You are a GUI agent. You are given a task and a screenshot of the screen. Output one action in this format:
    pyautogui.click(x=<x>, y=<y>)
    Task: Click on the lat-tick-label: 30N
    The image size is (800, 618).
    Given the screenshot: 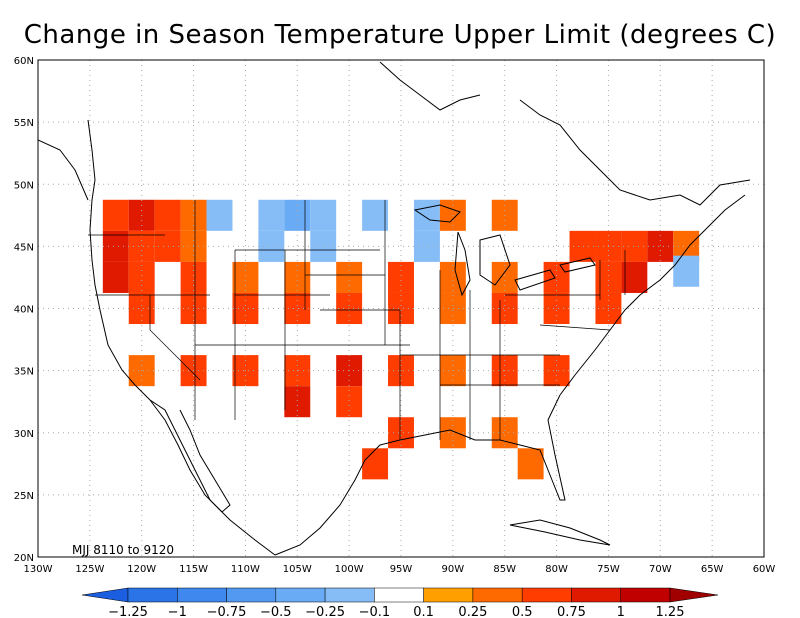 What is the action you would take?
    pyautogui.click(x=24, y=434)
    